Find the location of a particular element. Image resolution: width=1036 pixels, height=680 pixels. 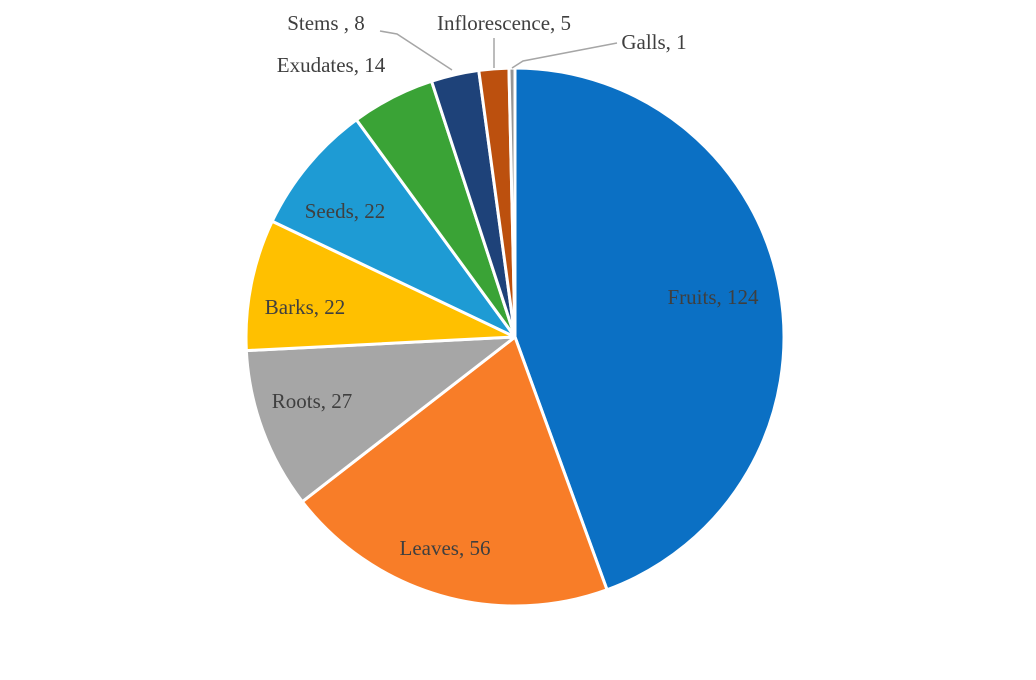

slice-label-inflorescence: Inflorescence, 5 is located at coordinates (504, 23).